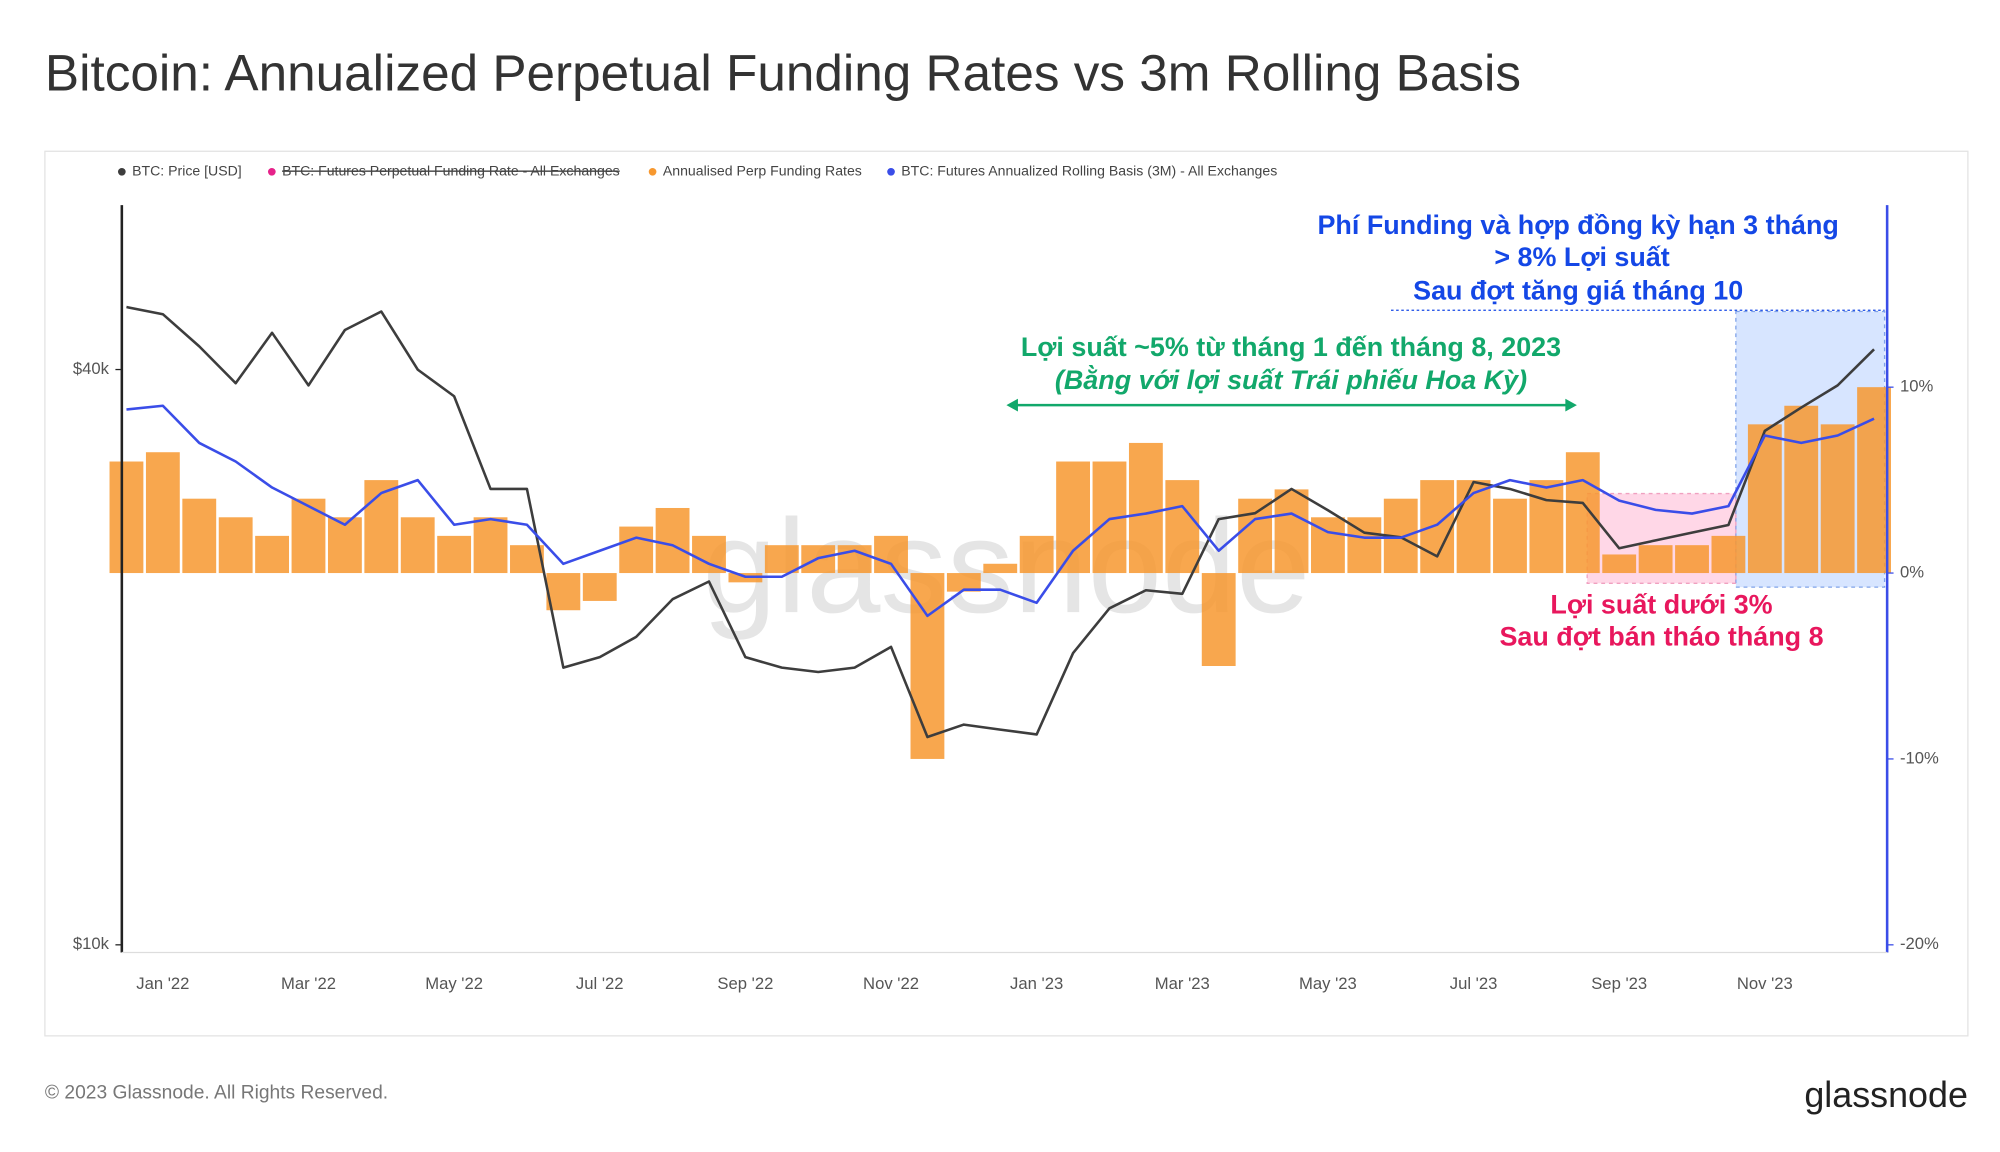 This screenshot has width=2000, height=1152. What do you see at coordinates (1291, 379) in the screenshot?
I see `annotation: (Bằng với lợi suất Trái phiếu Hoa Kỳ)` at bounding box center [1291, 379].